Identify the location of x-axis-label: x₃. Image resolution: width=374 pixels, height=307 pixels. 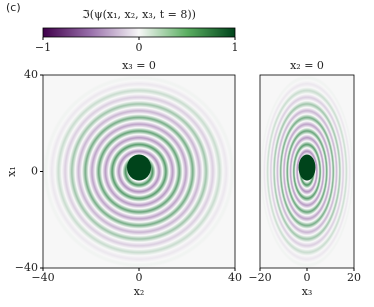
(307, 291).